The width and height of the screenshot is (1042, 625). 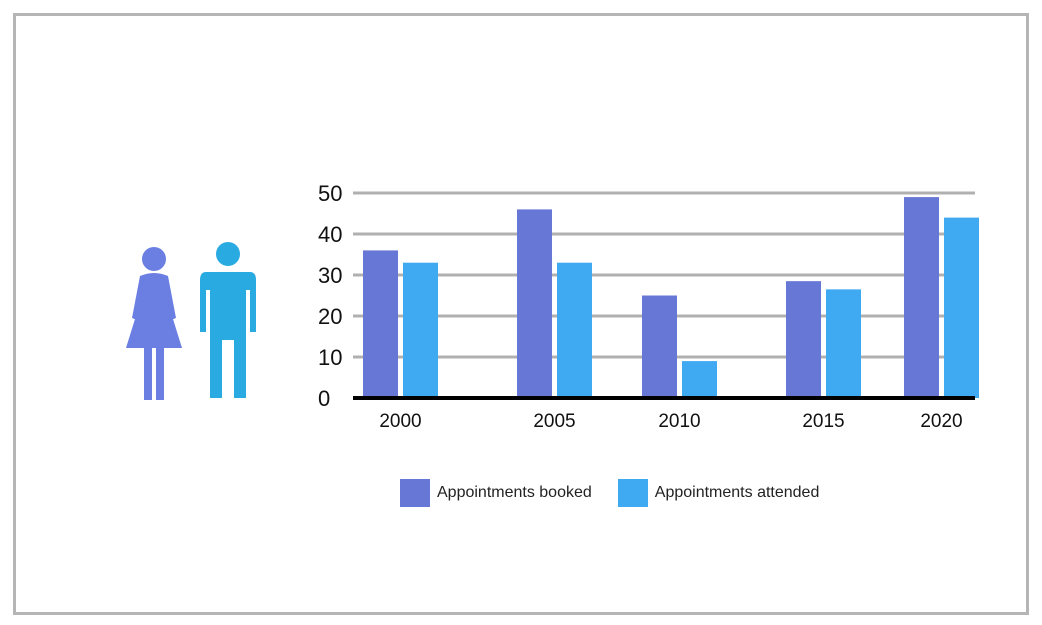 What do you see at coordinates (803, 339) in the screenshot?
I see `bar-booked-2015` at bounding box center [803, 339].